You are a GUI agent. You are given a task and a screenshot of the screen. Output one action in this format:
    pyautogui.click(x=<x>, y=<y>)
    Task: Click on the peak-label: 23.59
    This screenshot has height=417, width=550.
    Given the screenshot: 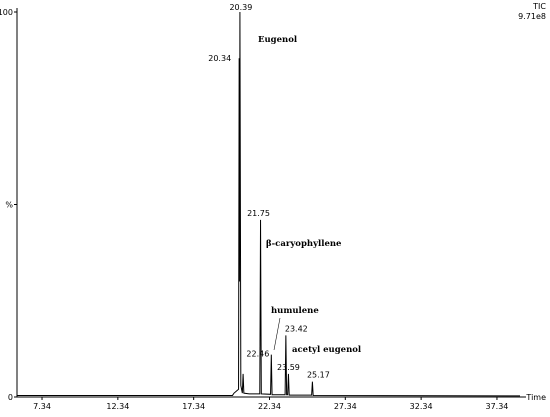 What is the action you would take?
    pyautogui.click(x=288, y=367)
    